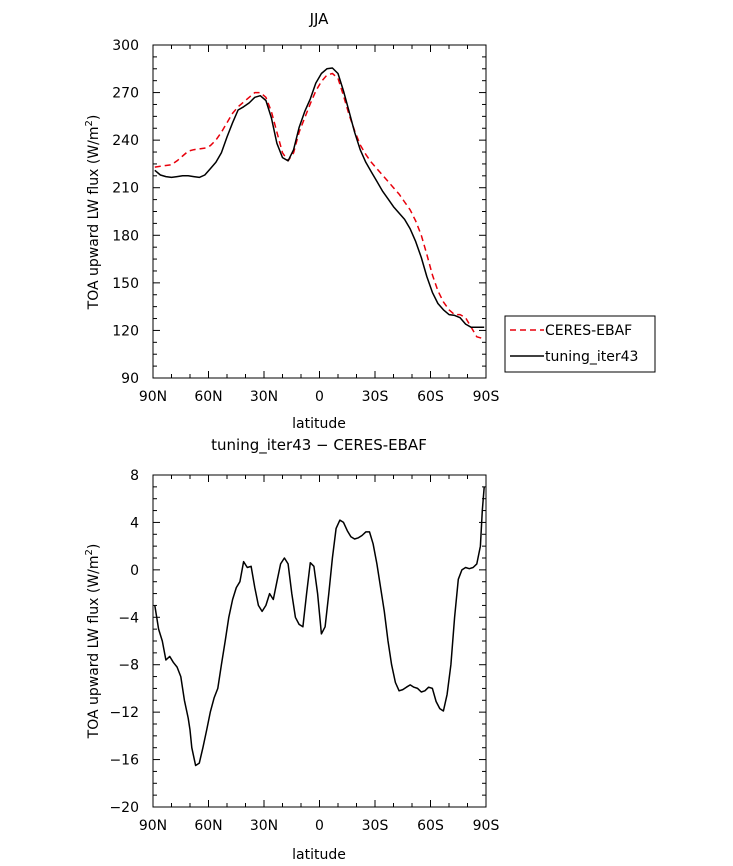 This screenshot has height=866, width=733. I want to click on chart-bottom-y-tick-label: −12, so click(124, 713).